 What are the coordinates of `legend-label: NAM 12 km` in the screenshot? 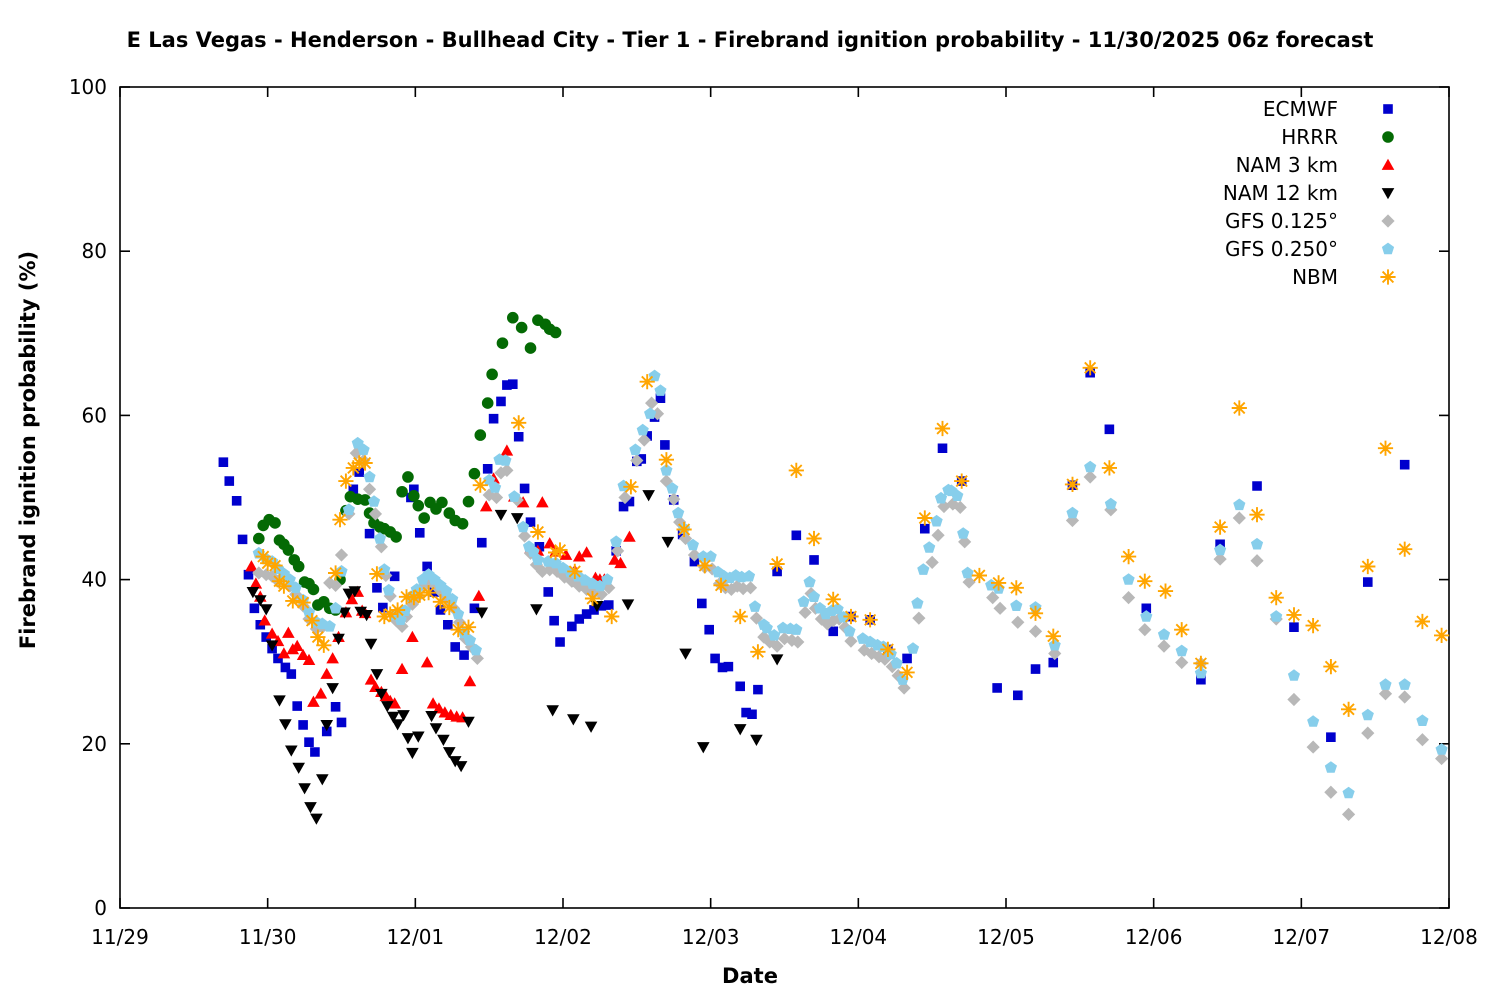 It's located at (1280, 193).